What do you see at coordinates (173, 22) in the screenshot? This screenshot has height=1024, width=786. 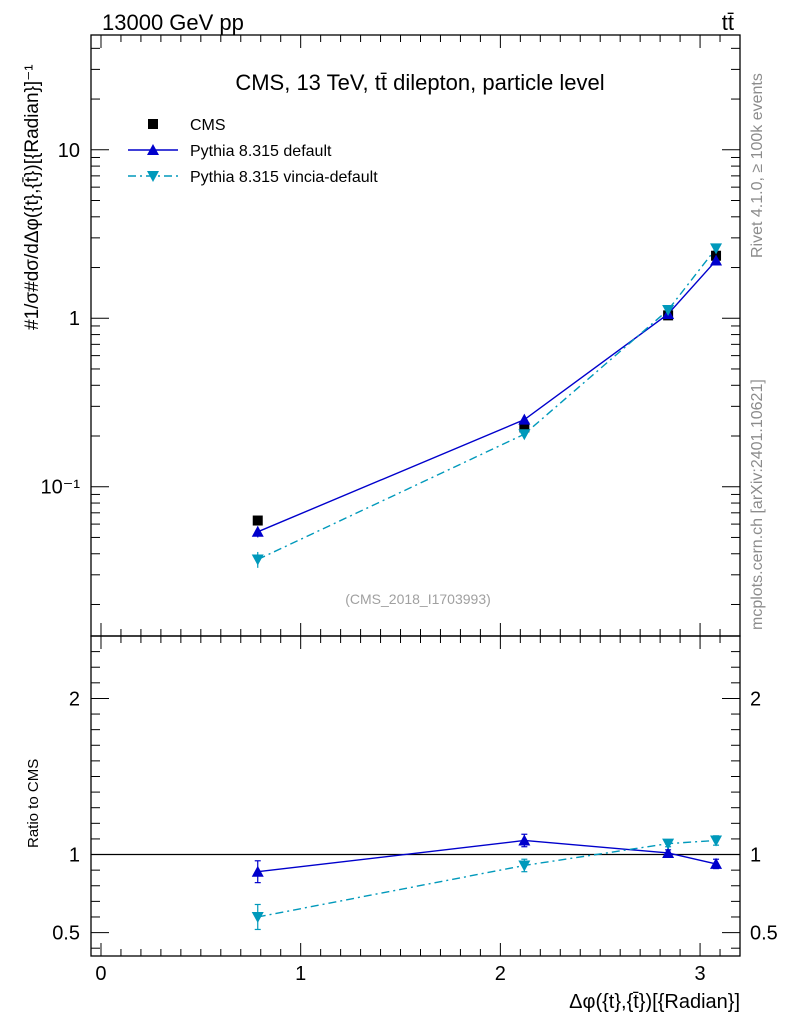 I see `collision-energy-label: 13000 GeV pp` at bounding box center [173, 22].